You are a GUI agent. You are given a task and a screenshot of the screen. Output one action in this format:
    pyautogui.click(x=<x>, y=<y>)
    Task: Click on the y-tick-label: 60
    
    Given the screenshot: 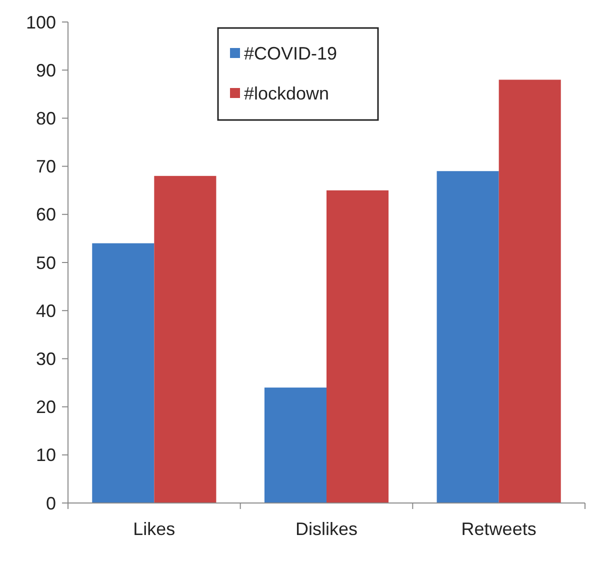 What is the action you would take?
    pyautogui.click(x=46, y=214)
    